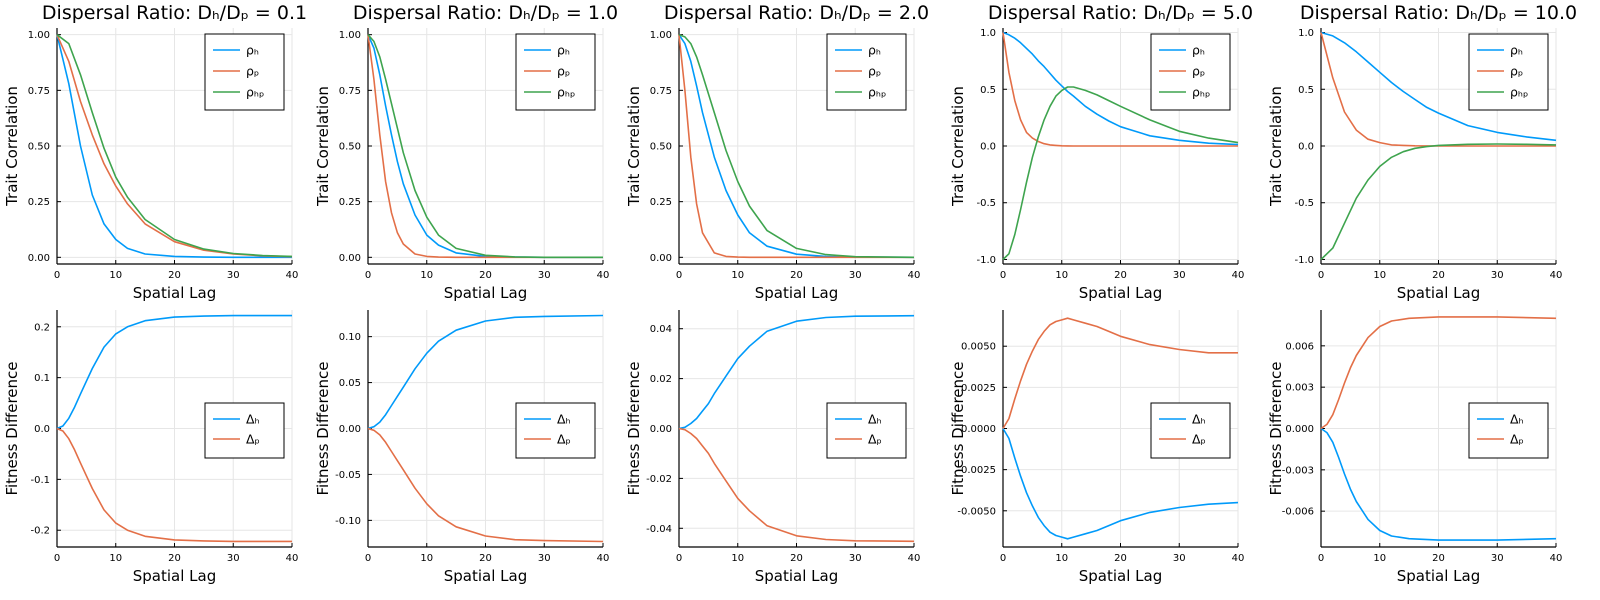 This screenshot has height=600, width=1600. Describe the element at coordinates (1299, 346) in the screenshot. I see `y-tick-label: 0.006` at that location.